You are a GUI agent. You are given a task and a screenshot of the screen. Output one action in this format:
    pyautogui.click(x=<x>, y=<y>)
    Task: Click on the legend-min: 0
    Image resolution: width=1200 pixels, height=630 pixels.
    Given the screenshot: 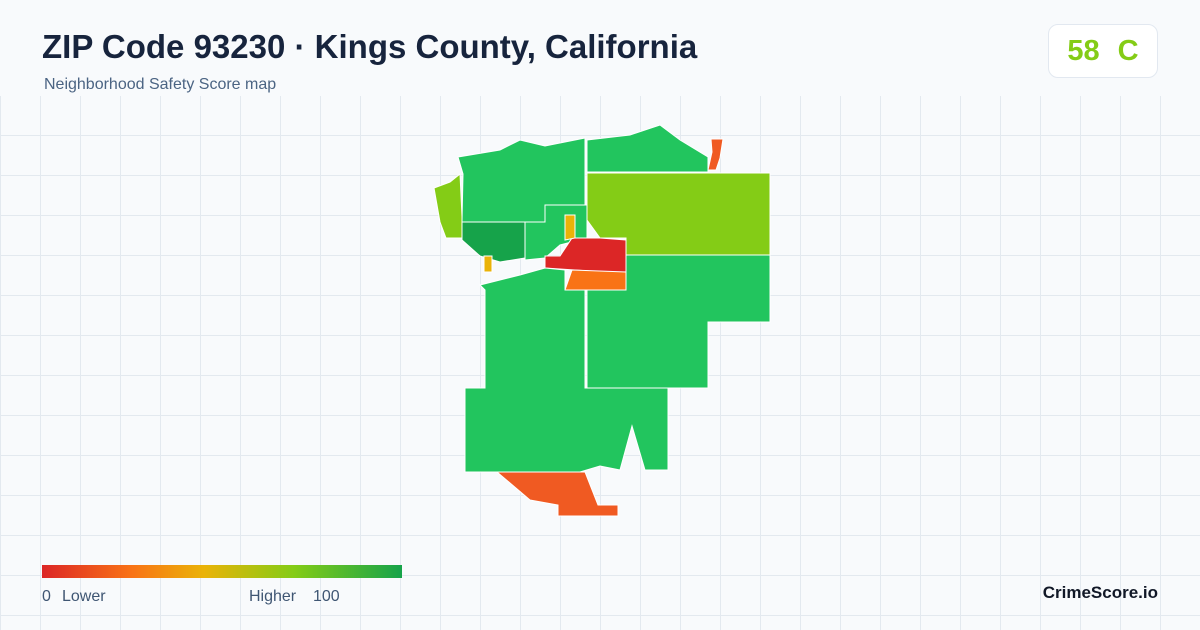 What is the action you would take?
    pyautogui.click(x=46, y=596)
    